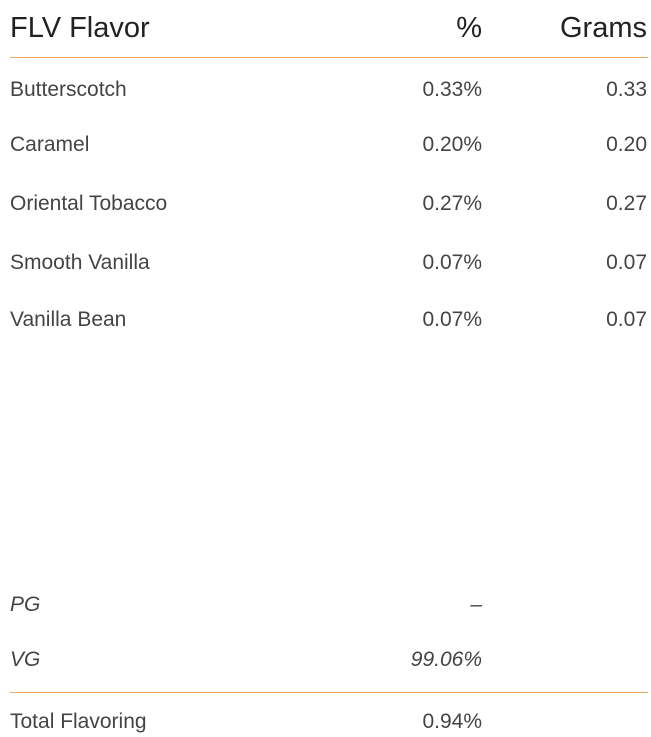  Describe the element at coordinates (603, 28) in the screenshot. I see `header-grams: Grams` at that location.